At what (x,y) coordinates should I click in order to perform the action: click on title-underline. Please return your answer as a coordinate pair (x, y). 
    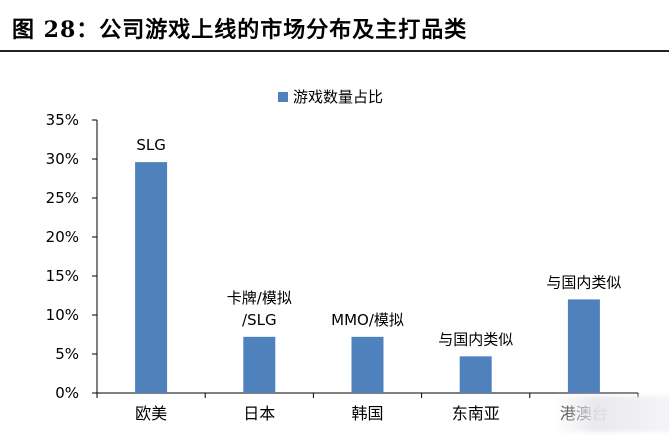
    Looking at the image, I should click on (334, 51).